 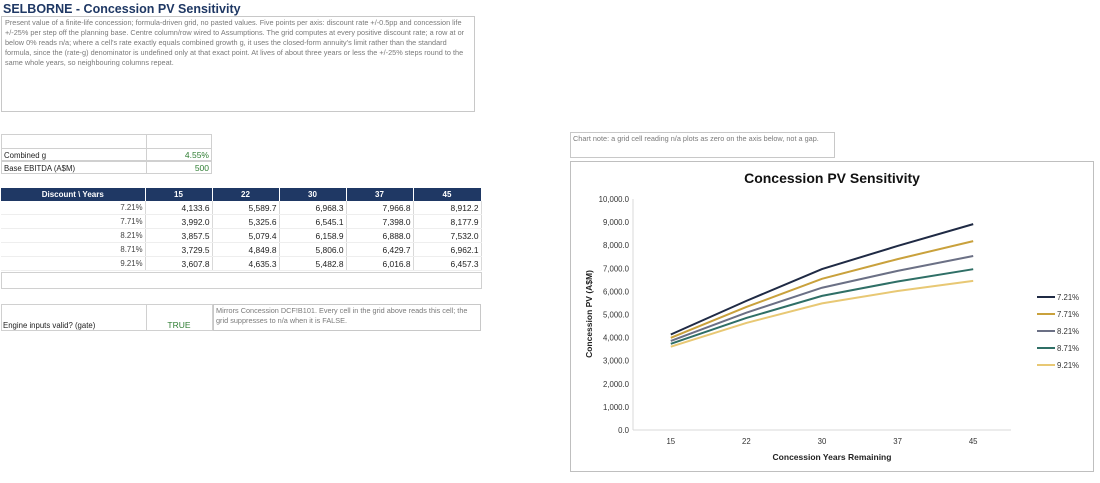 I want to click on legend-label: 8.71%, so click(x=1068, y=348).